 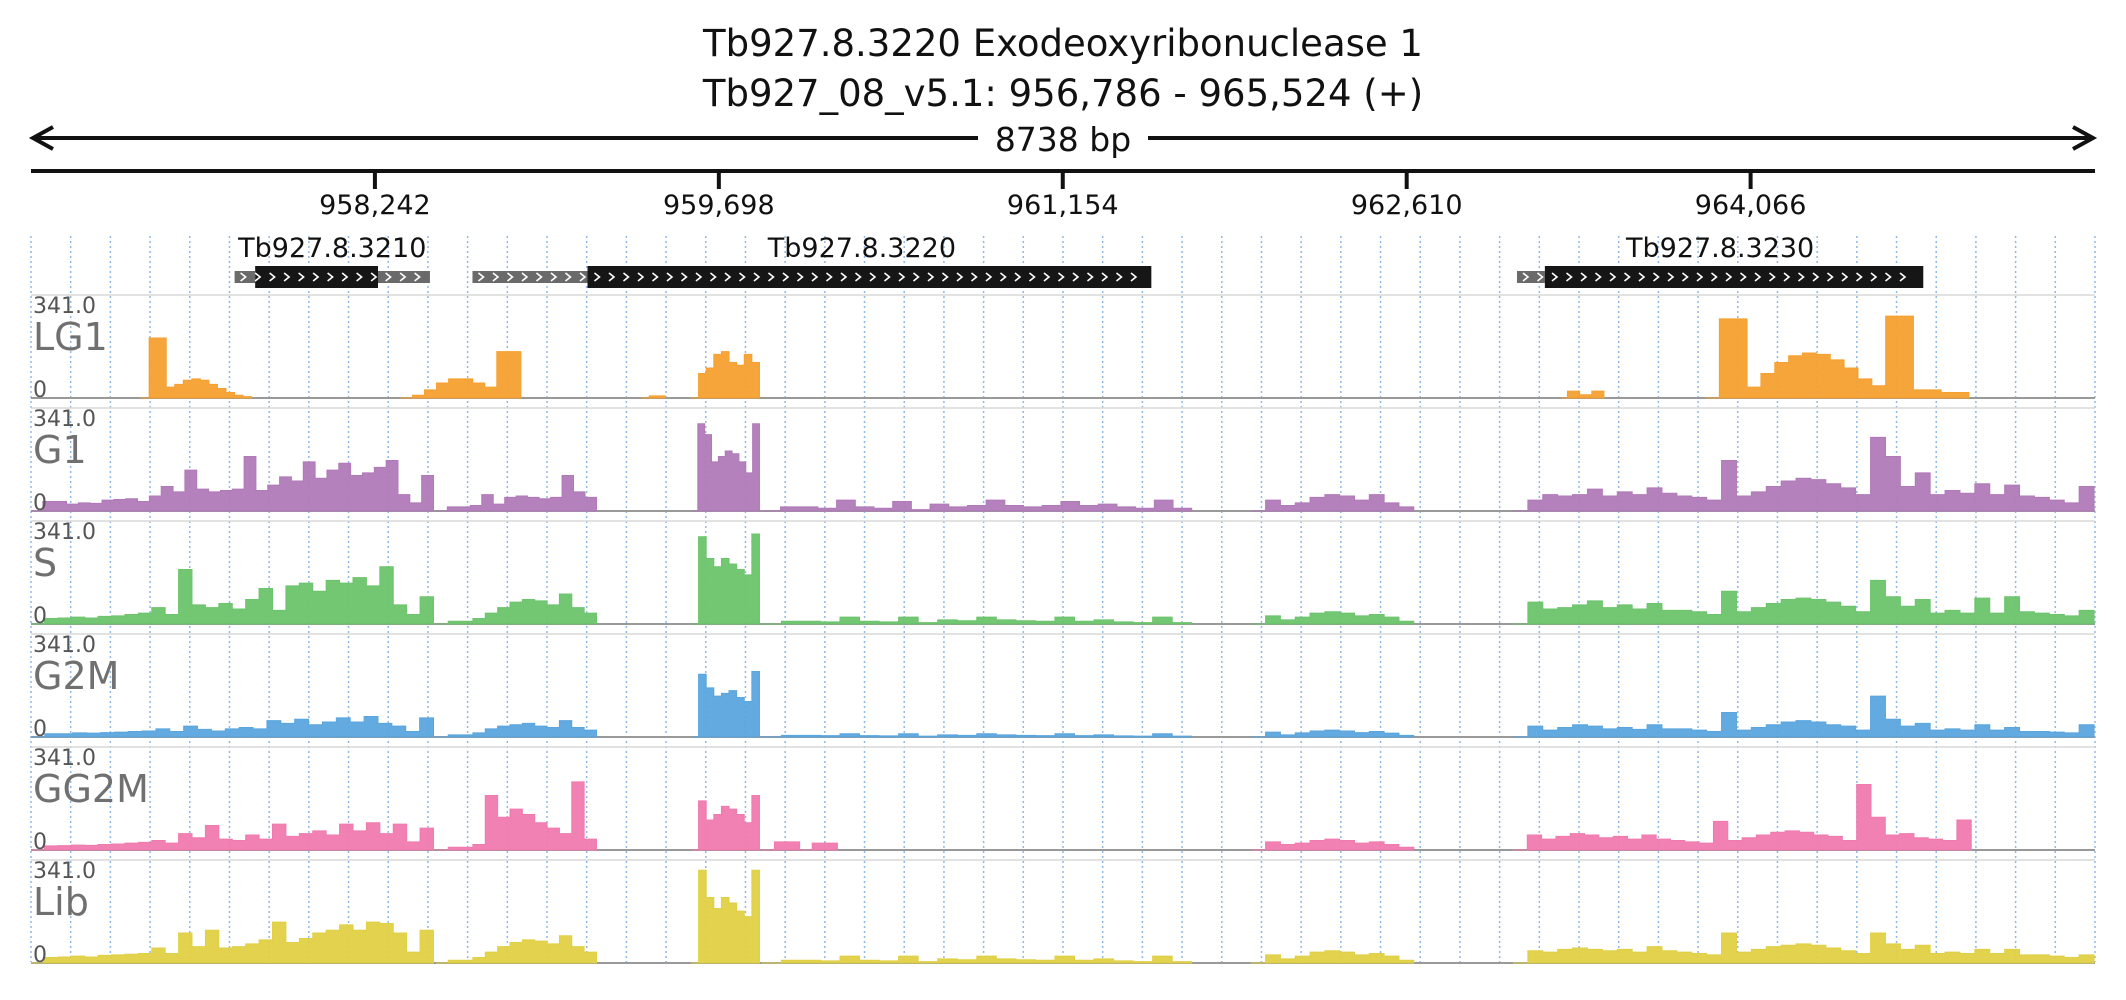 What do you see at coordinates (76, 676) in the screenshot?
I see `track-name-label: G2M` at bounding box center [76, 676].